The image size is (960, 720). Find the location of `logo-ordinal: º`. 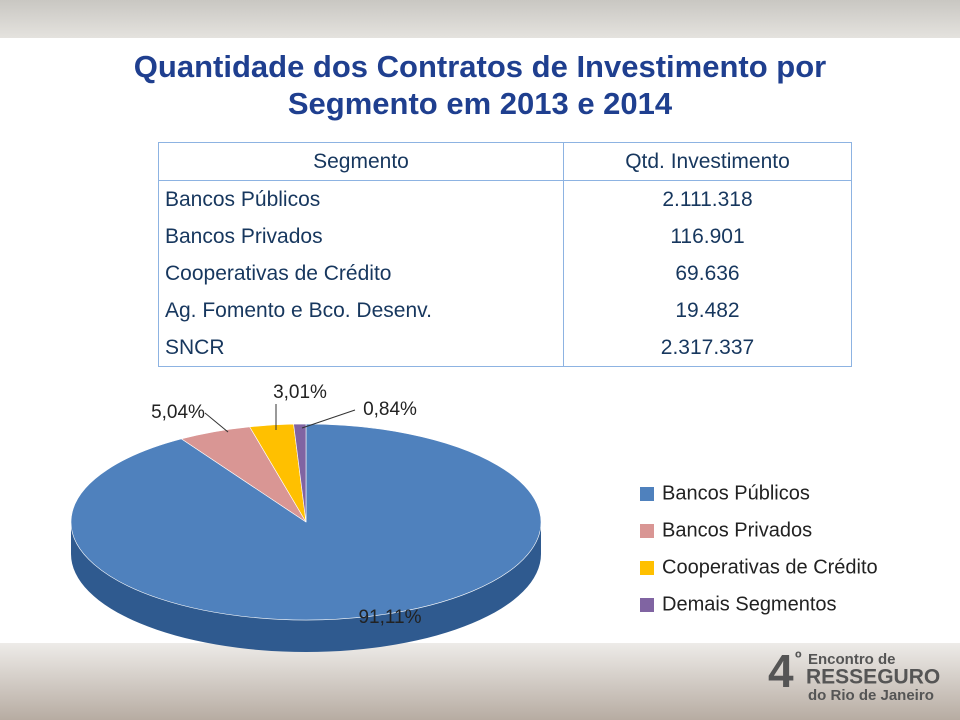

logo-ordinal: º is located at coordinates (798, 658).